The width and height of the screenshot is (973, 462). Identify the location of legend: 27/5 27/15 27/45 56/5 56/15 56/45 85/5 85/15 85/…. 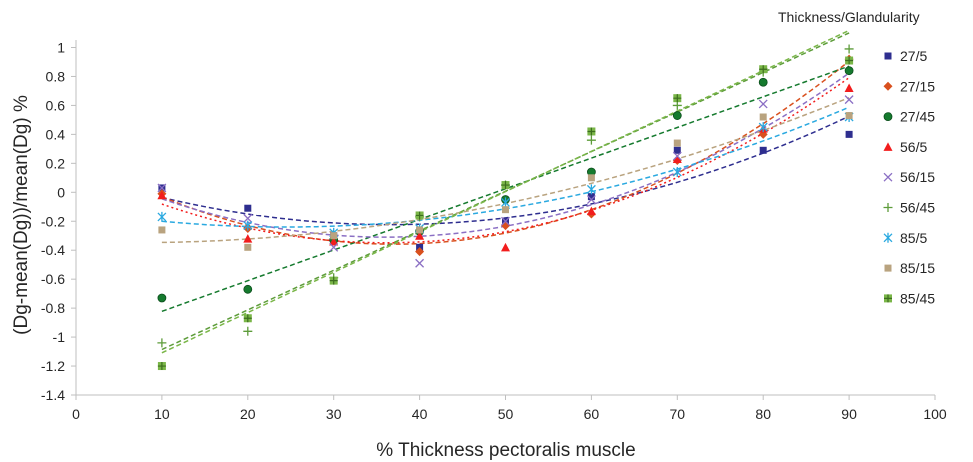
(909, 177).